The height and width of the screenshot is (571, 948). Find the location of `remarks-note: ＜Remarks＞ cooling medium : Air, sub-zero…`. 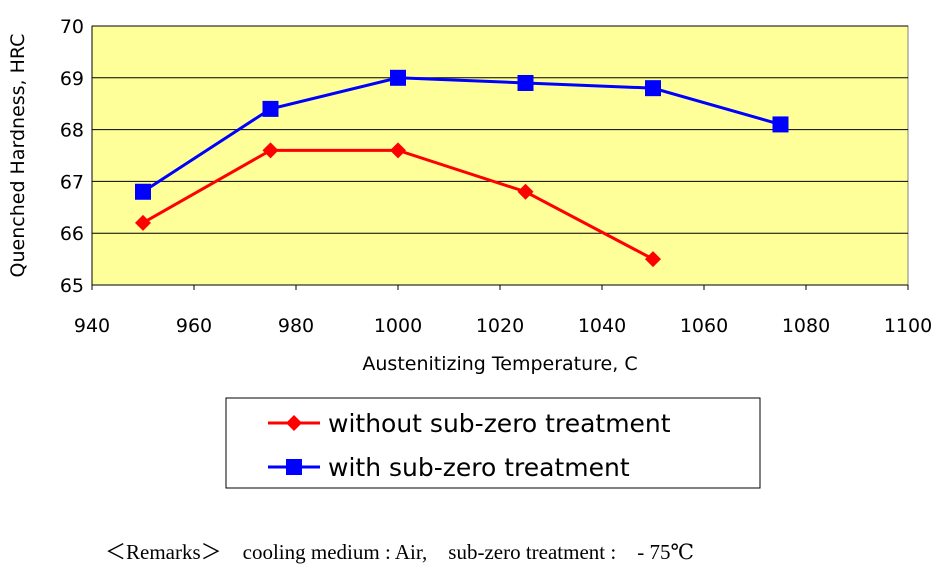

remarks-note: ＜Remarks＞ cooling medium : Air, sub-zero… is located at coordinates (399, 552).